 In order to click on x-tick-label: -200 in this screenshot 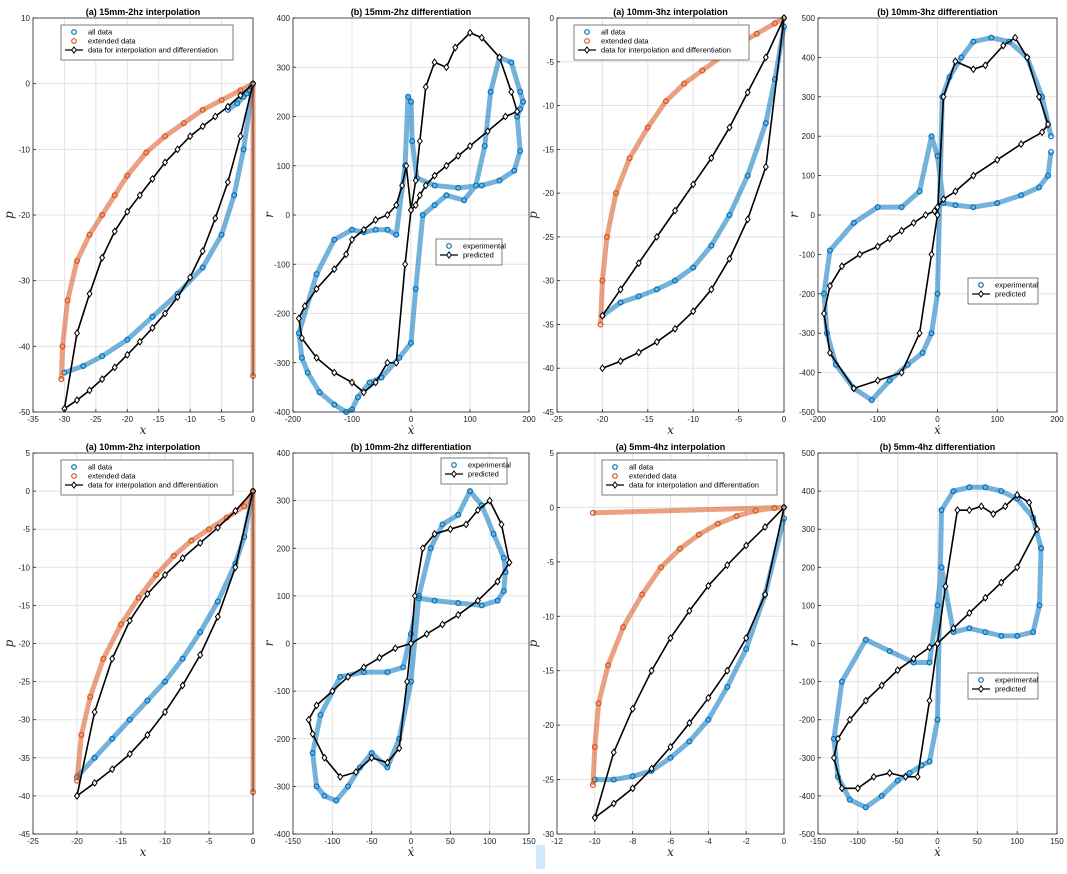, I will do `click(818, 419)`.